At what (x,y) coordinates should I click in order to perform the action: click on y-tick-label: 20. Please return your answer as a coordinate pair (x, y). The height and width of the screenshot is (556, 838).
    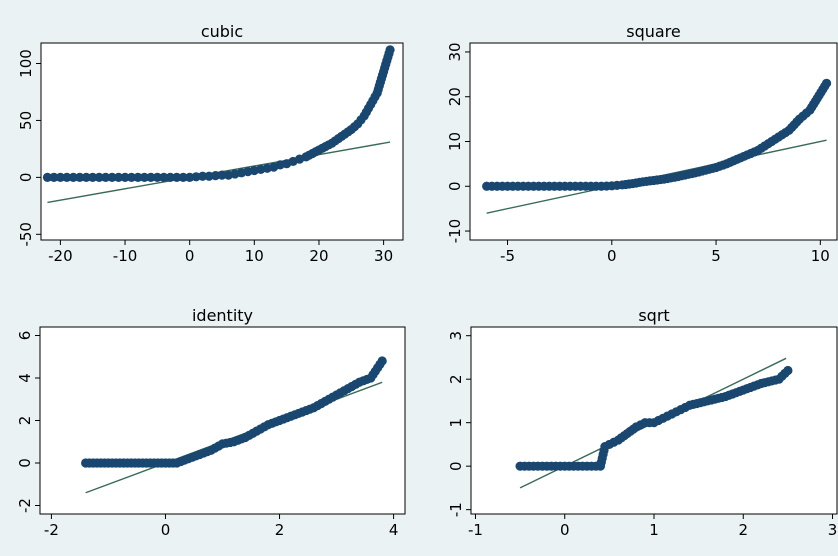
    Looking at the image, I should click on (455, 96).